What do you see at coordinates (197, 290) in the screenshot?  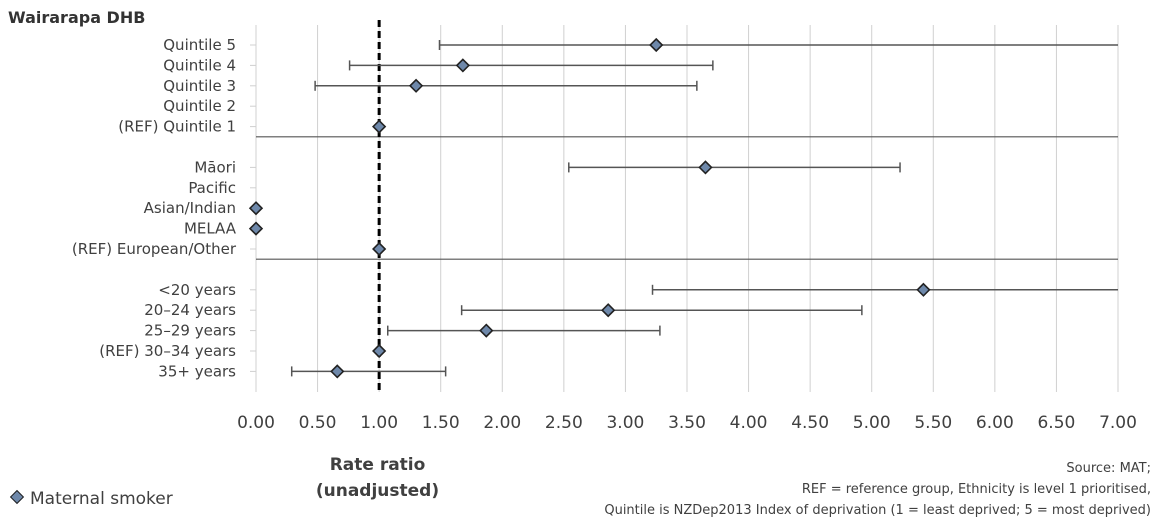 I see `category-label: <20 years` at bounding box center [197, 290].